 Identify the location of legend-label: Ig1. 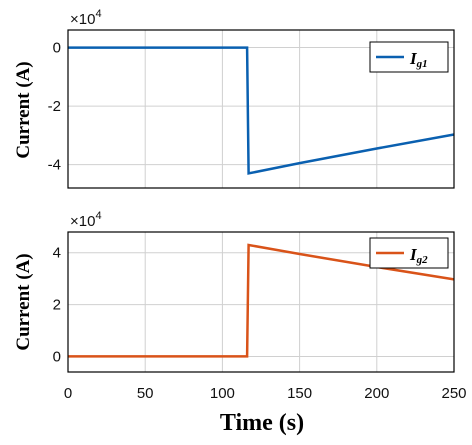
(418, 59).